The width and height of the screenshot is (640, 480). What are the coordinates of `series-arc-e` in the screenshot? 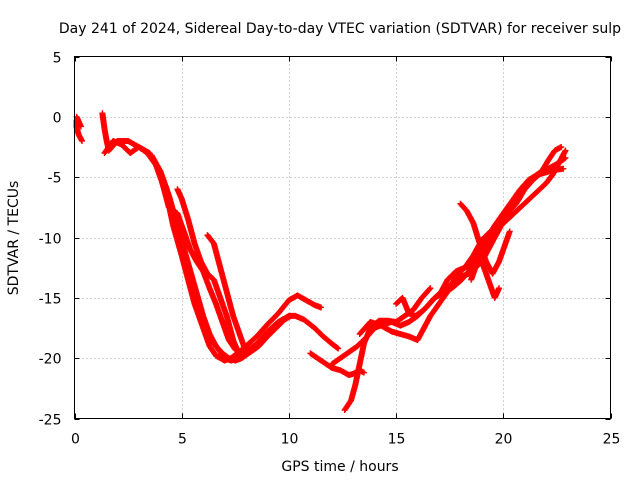 It's located at (221, 258).